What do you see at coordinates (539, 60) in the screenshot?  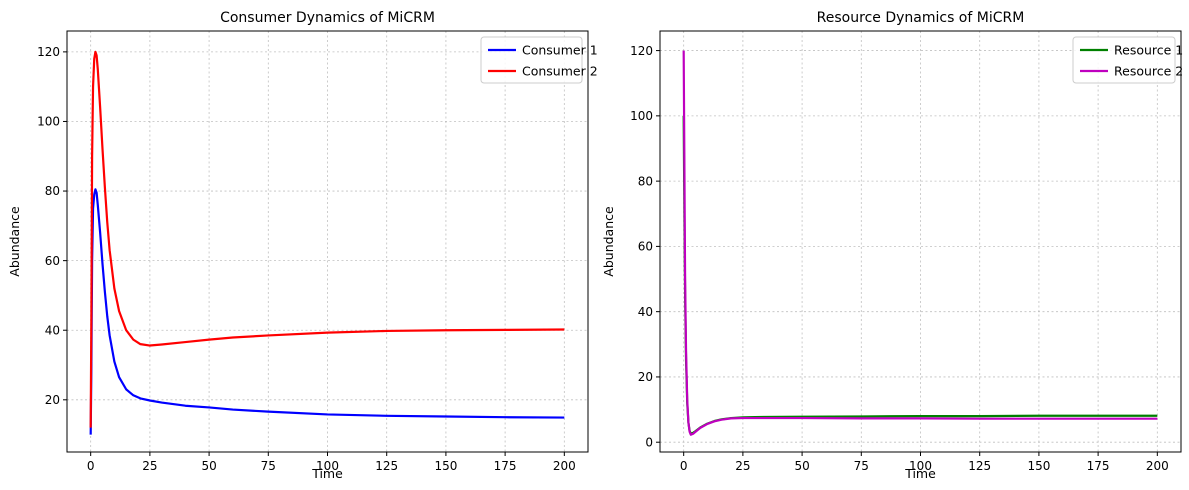 I see `legend: Consumer 1 Consumer 2` at bounding box center [539, 60].